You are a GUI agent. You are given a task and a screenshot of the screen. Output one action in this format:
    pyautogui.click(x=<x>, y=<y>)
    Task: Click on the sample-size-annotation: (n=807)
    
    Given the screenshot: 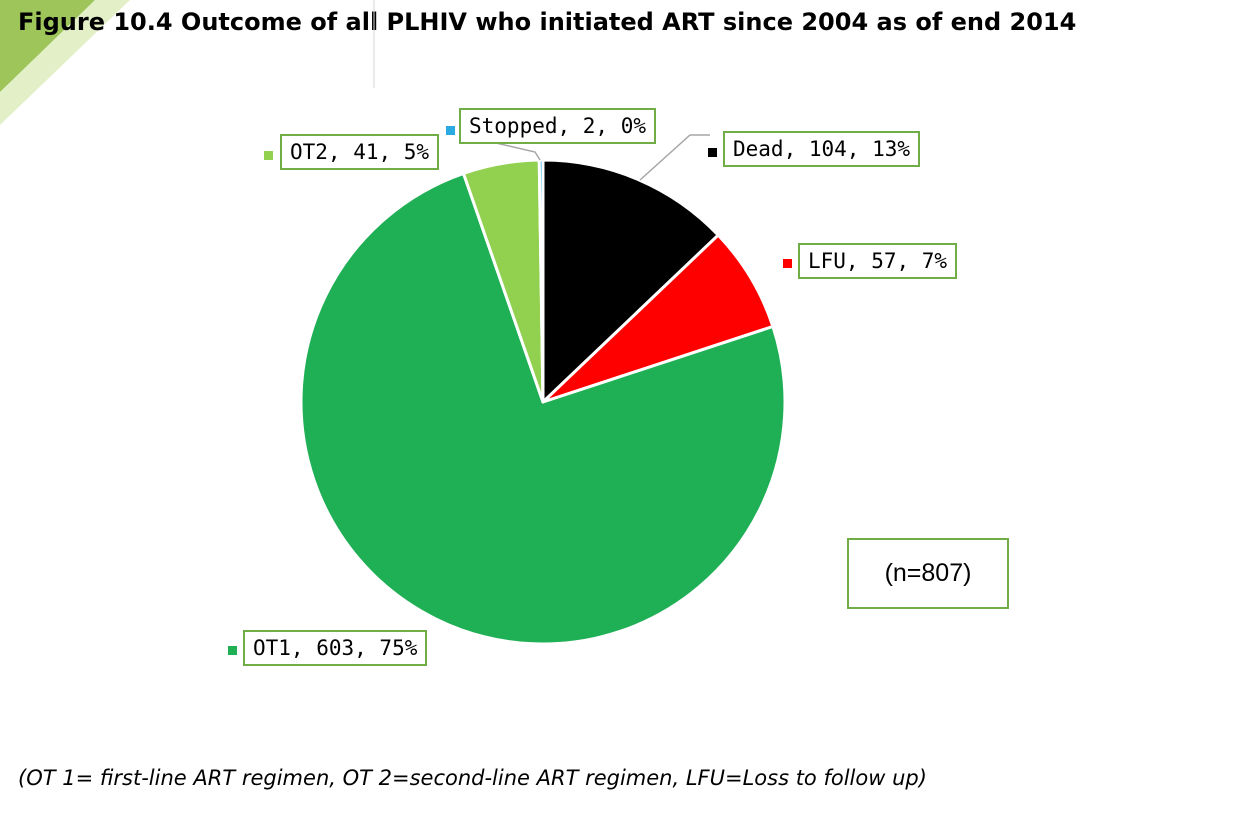 What is the action you would take?
    pyautogui.click(x=928, y=573)
    